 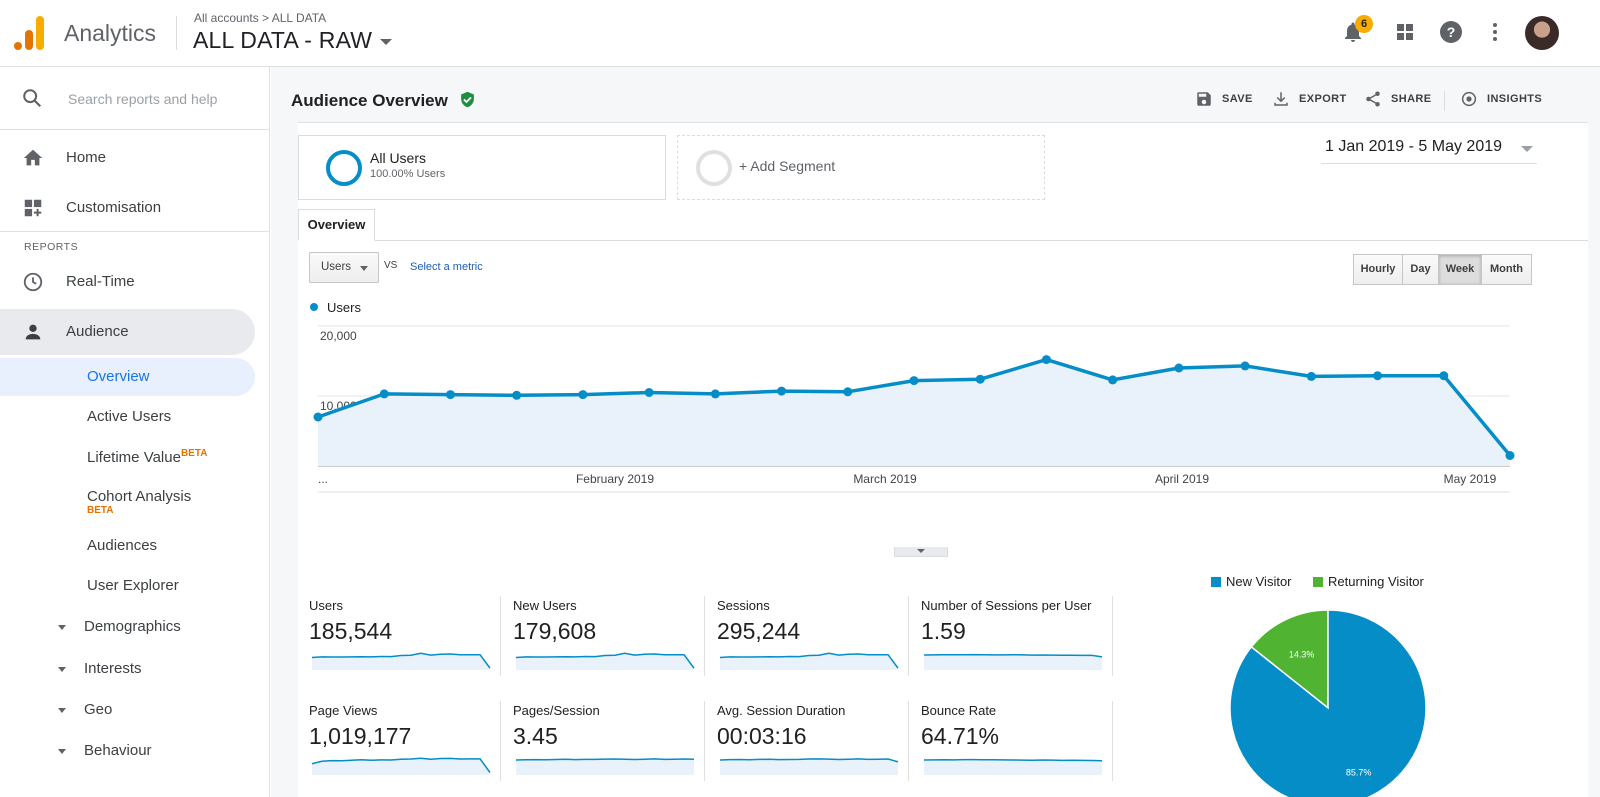 What do you see at coordinates (32, 98) in the screenshot?
I see `search-icon` at bounding box center [32, 98].